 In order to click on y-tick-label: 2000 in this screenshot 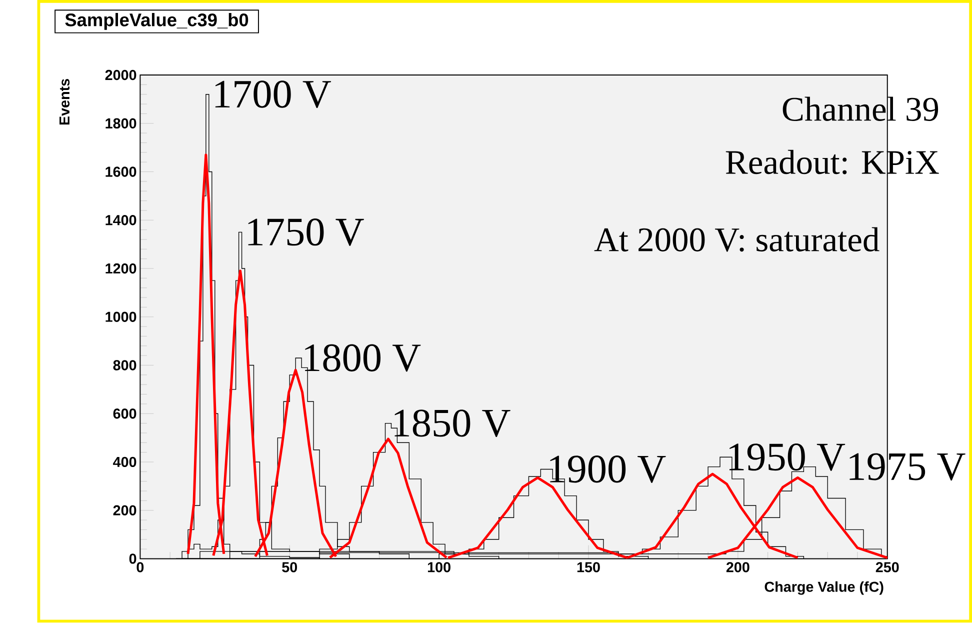, I will do `click(120, 75)`.